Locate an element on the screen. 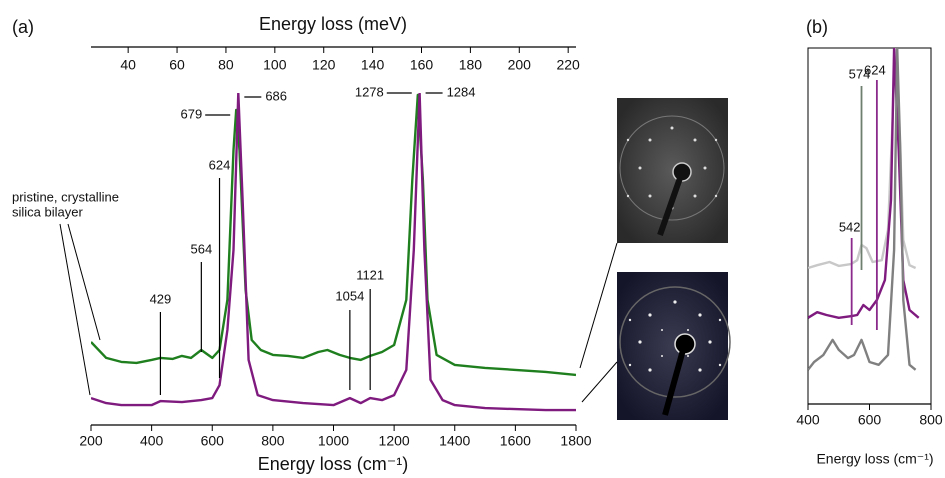  x-tick-label: 200 is located at coordinates (91, 441).